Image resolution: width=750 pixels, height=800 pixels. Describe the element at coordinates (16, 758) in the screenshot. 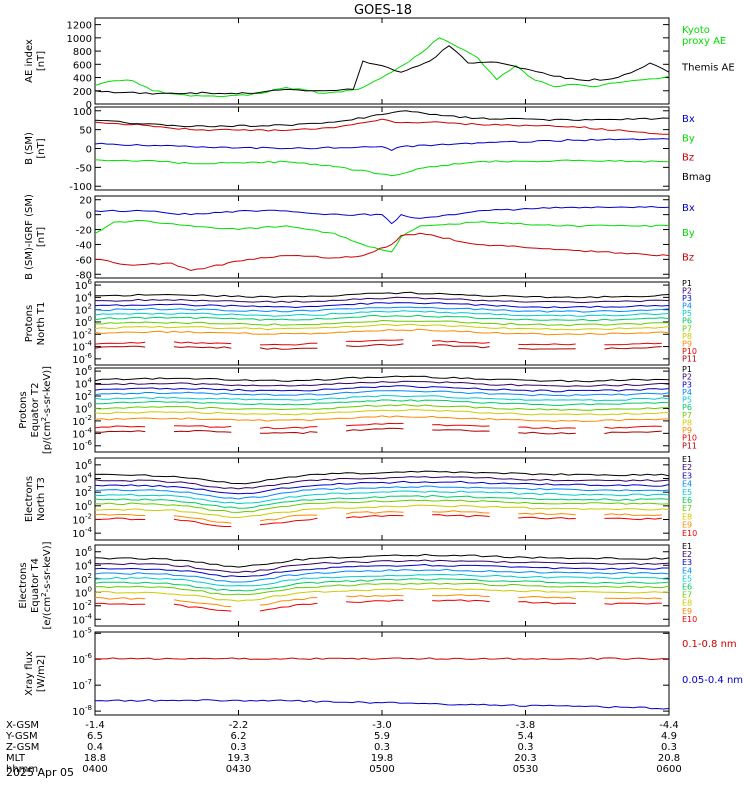

I see `axis-row-label: MLT` at that location.